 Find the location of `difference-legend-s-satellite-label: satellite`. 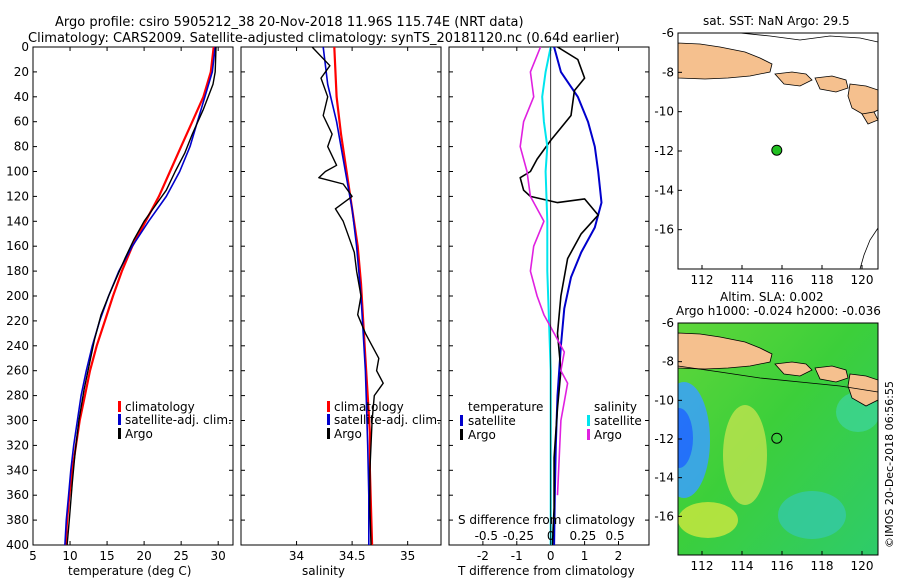

difference-legend-s-satellite-label: satellite is located at coordinates (618, 421).